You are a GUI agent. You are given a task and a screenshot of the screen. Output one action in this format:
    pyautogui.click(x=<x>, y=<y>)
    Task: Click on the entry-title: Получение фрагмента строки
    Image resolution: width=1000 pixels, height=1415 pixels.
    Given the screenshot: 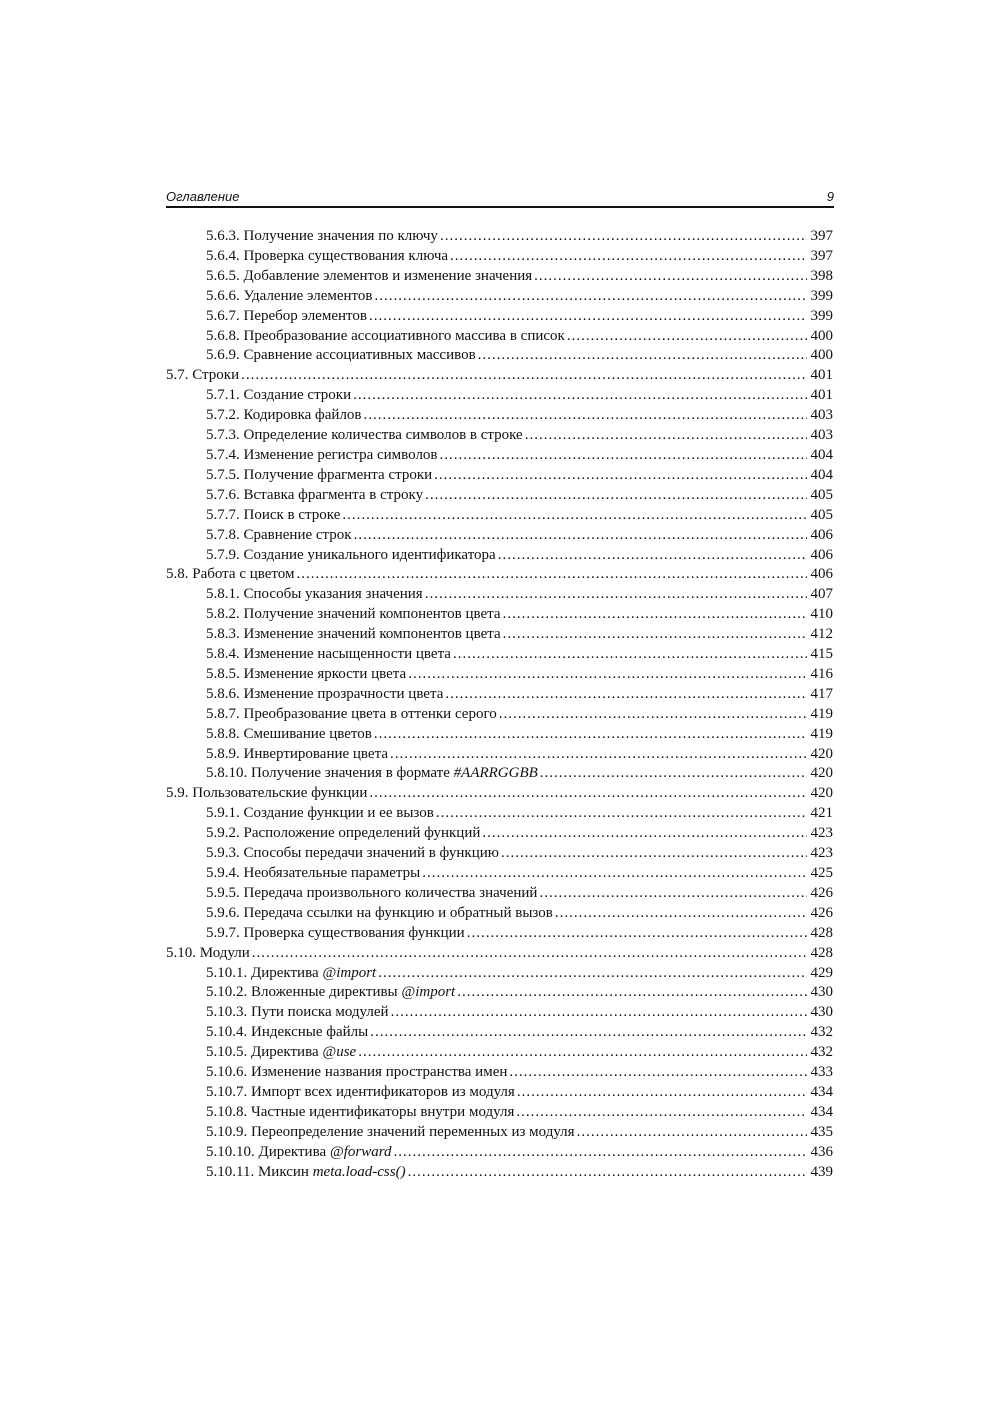 What is the action you would take?
    pyautogui.click(x=338, y=474)
    